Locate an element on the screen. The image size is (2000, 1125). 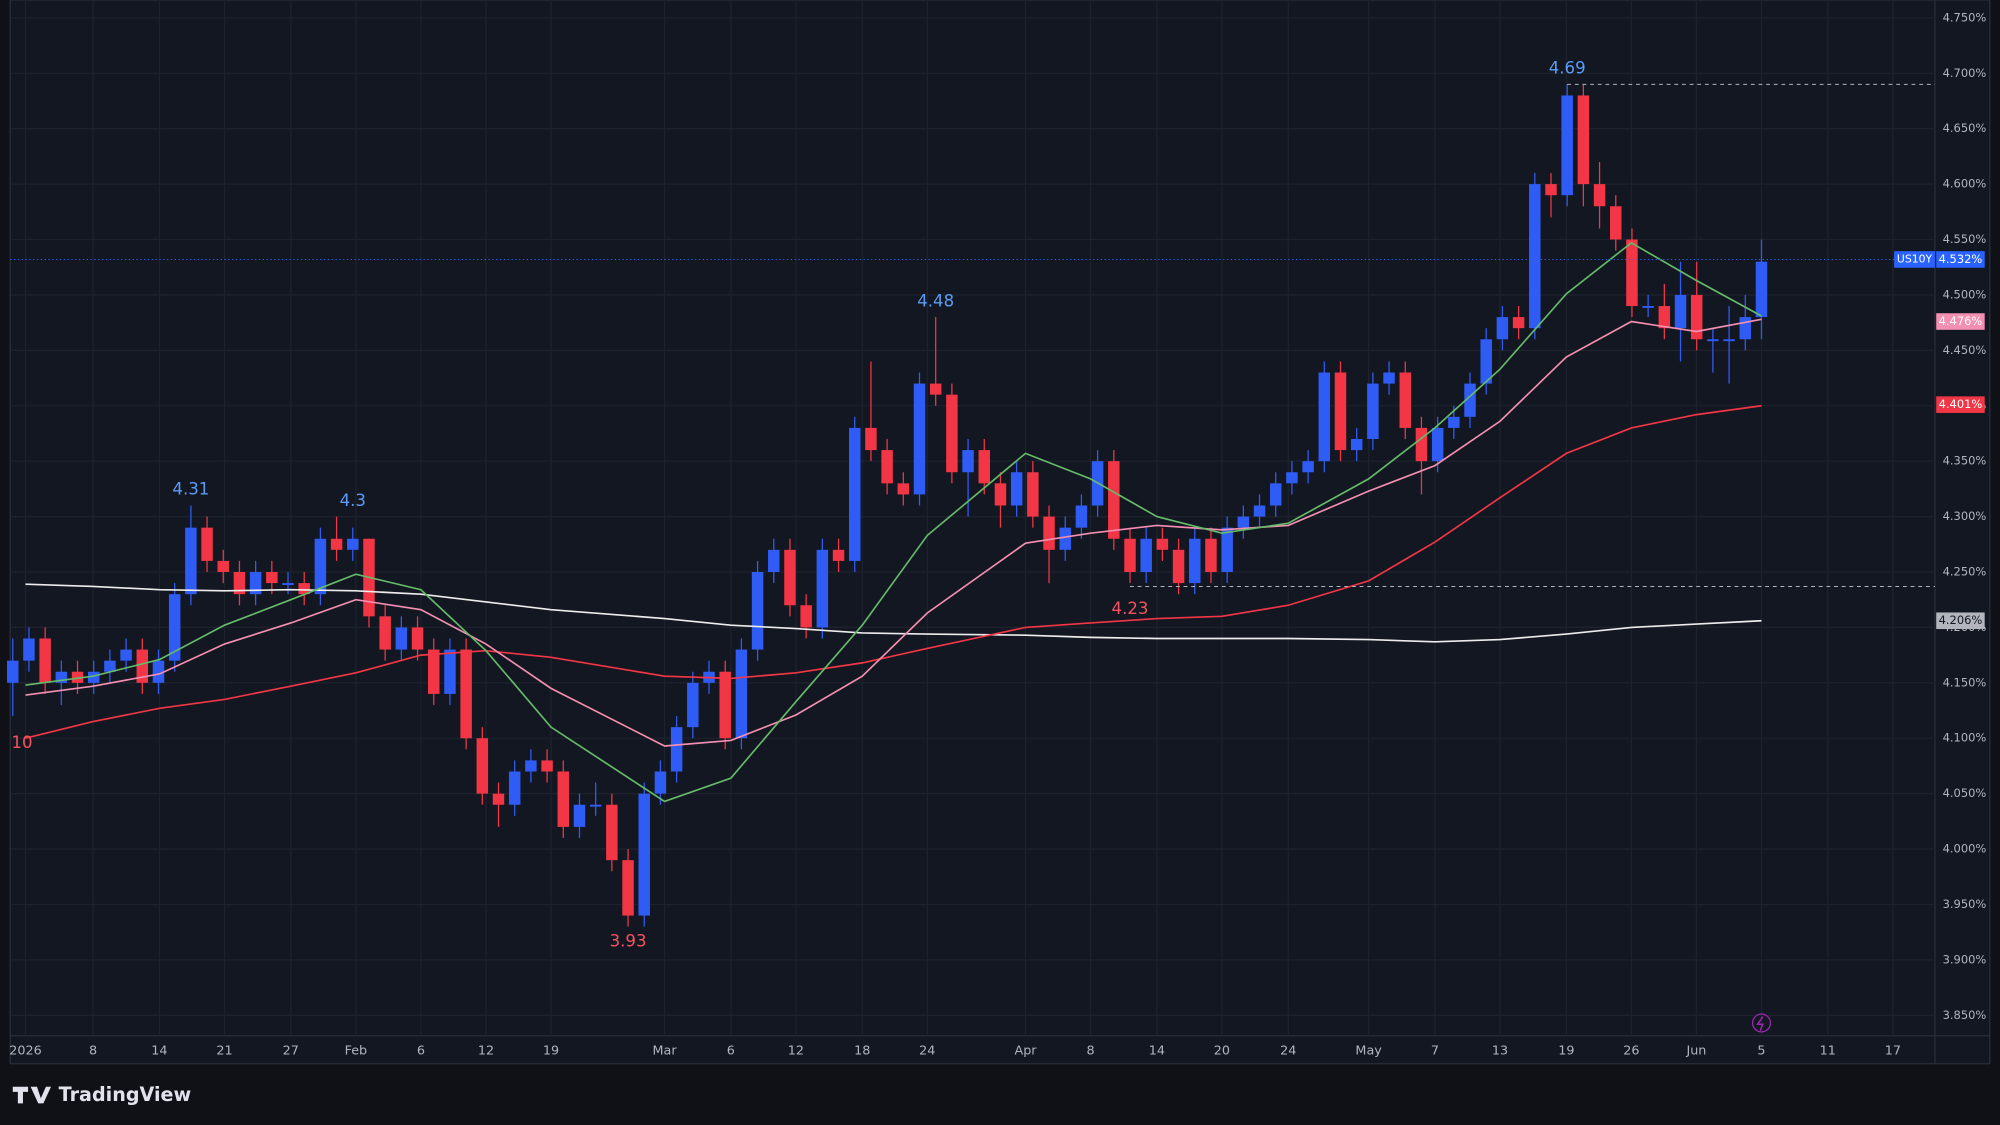
y-tick-label: 4.100% is located at coordinates (1965, 738).